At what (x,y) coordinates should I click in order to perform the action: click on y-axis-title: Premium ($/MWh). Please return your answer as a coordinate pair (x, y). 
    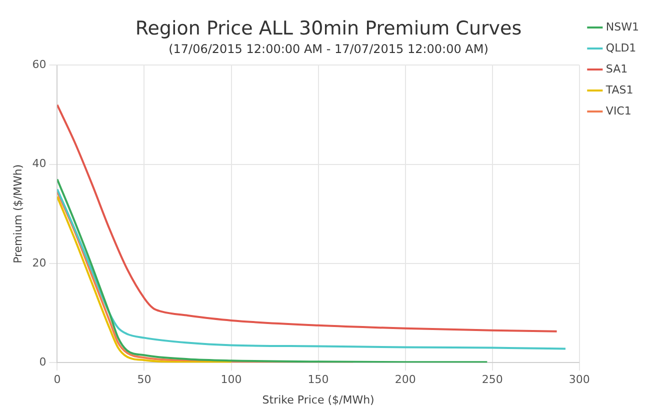
    Looking at the image, I should click on (17, 214).